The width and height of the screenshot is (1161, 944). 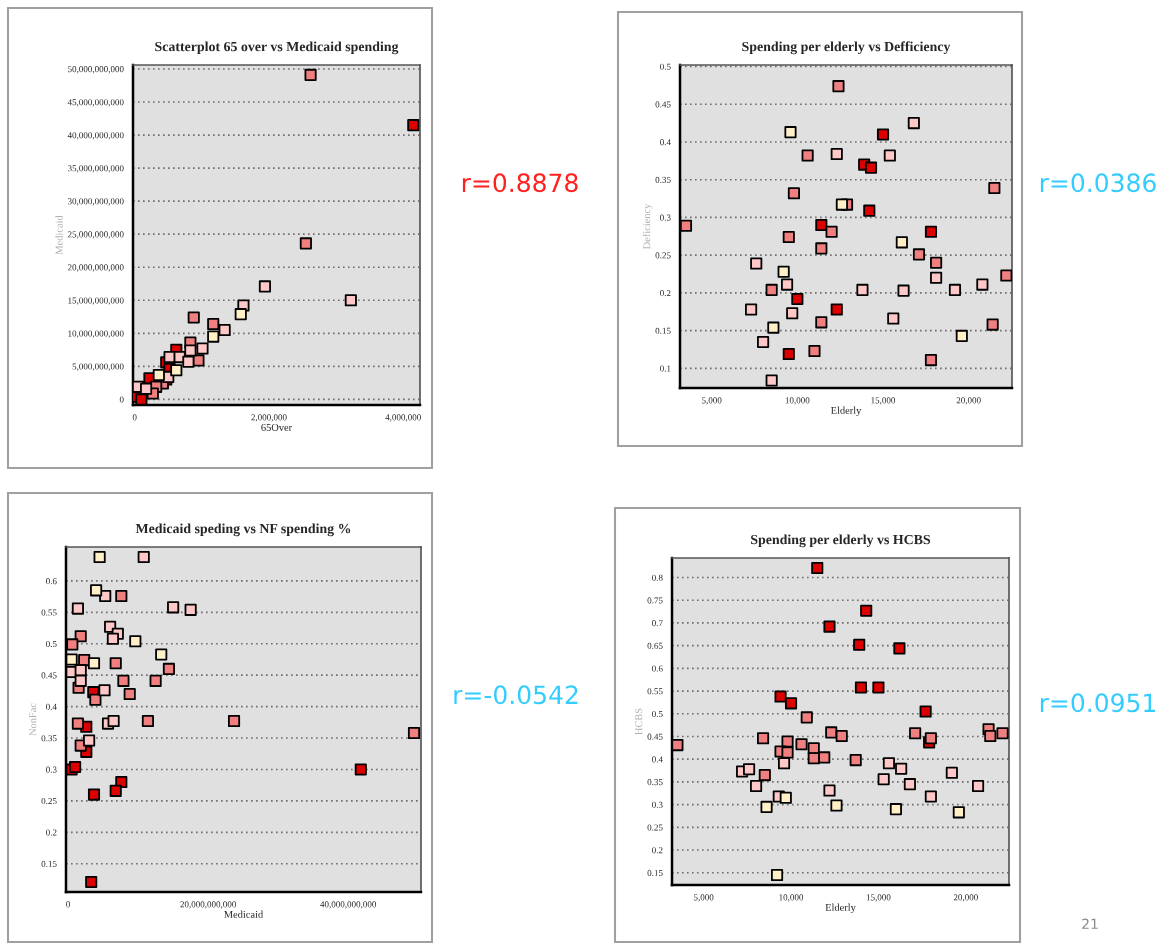 I want to click on chart-title: Scatterplot 65 over vs Medicaid spending, so click(x=277, y=48).